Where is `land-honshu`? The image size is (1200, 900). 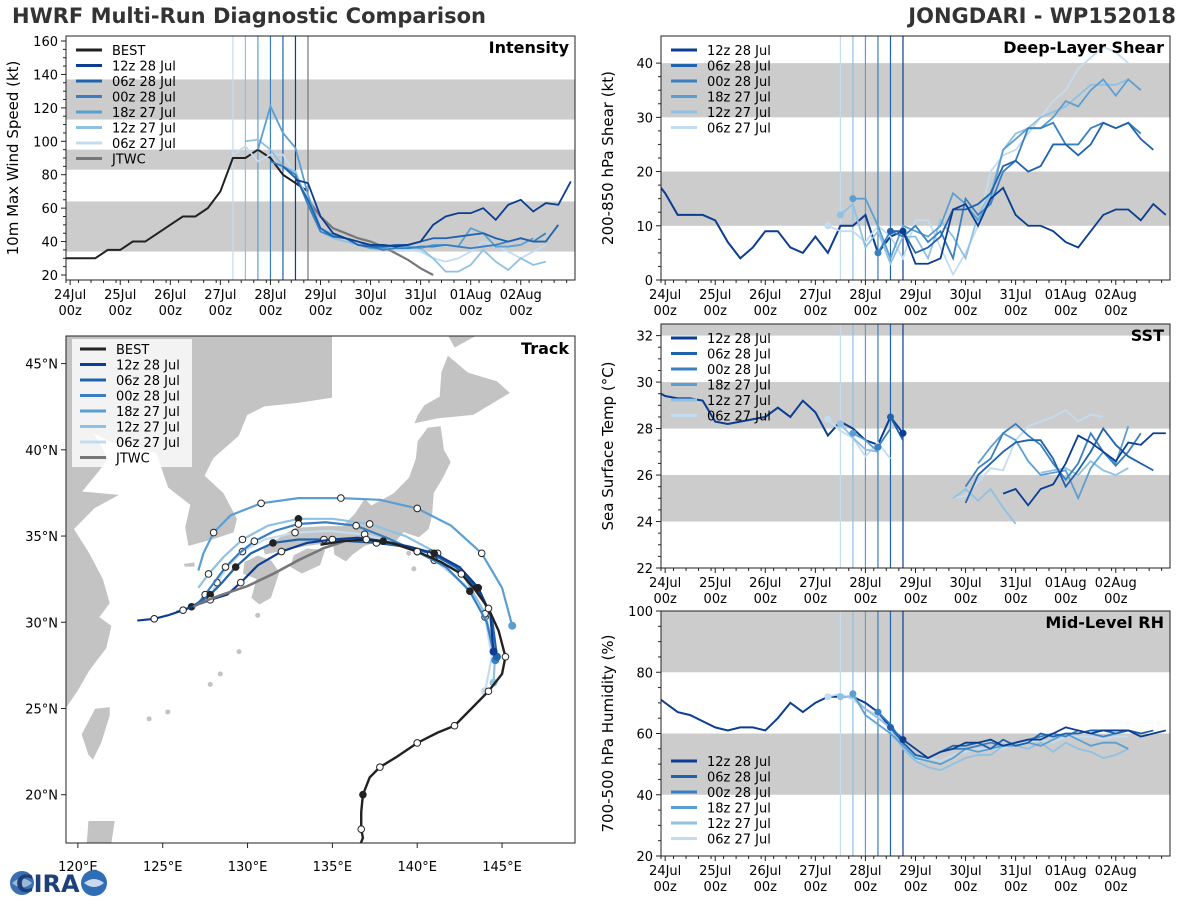
land-honshu is located at coordinates (357, 494).